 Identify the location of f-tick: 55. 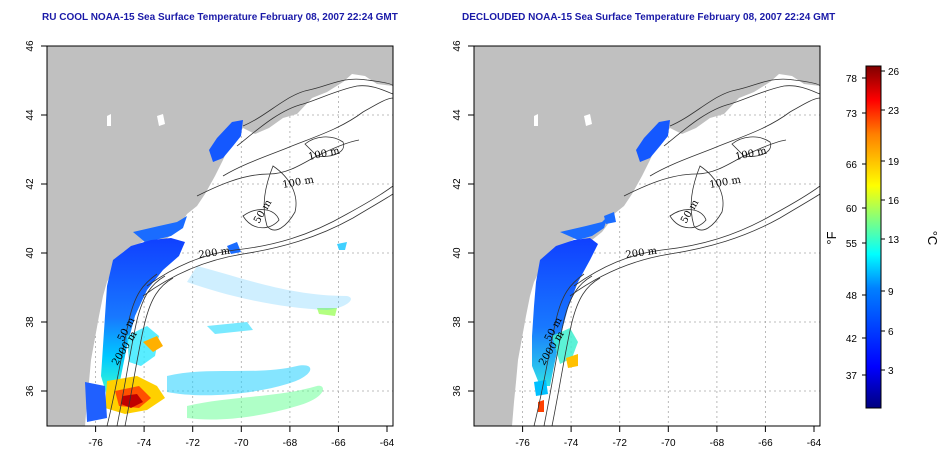
(852, 244).